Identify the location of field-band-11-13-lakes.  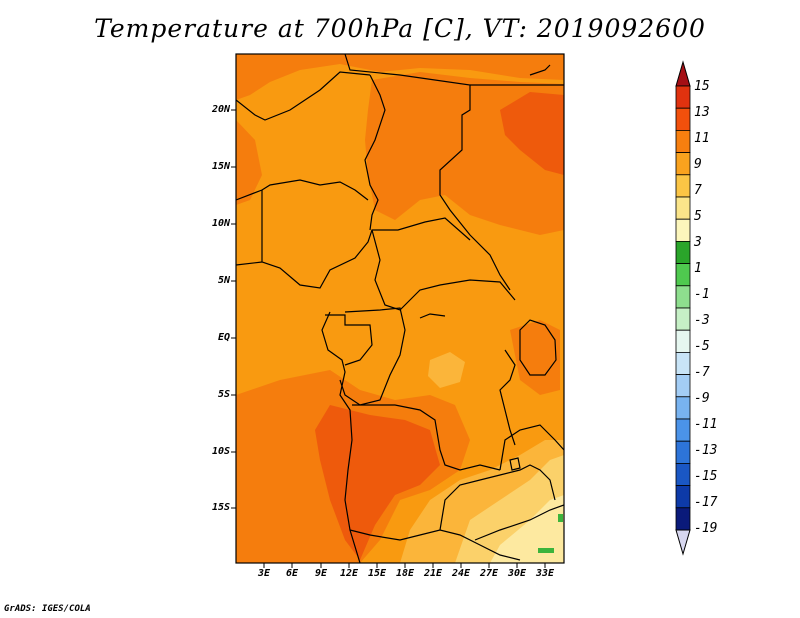
(535, 357).